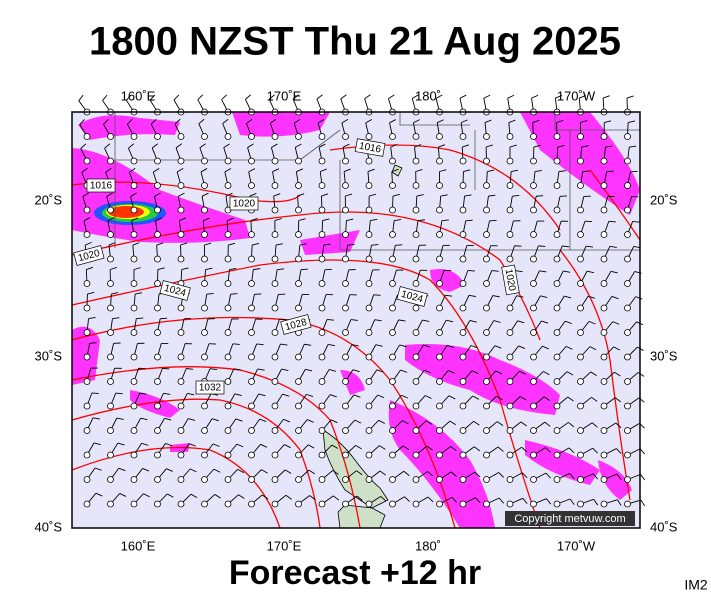 The height and width of the screenshot is (605, 711). I want to click on latitude-label-right: 20˚S, so click(664, 199).